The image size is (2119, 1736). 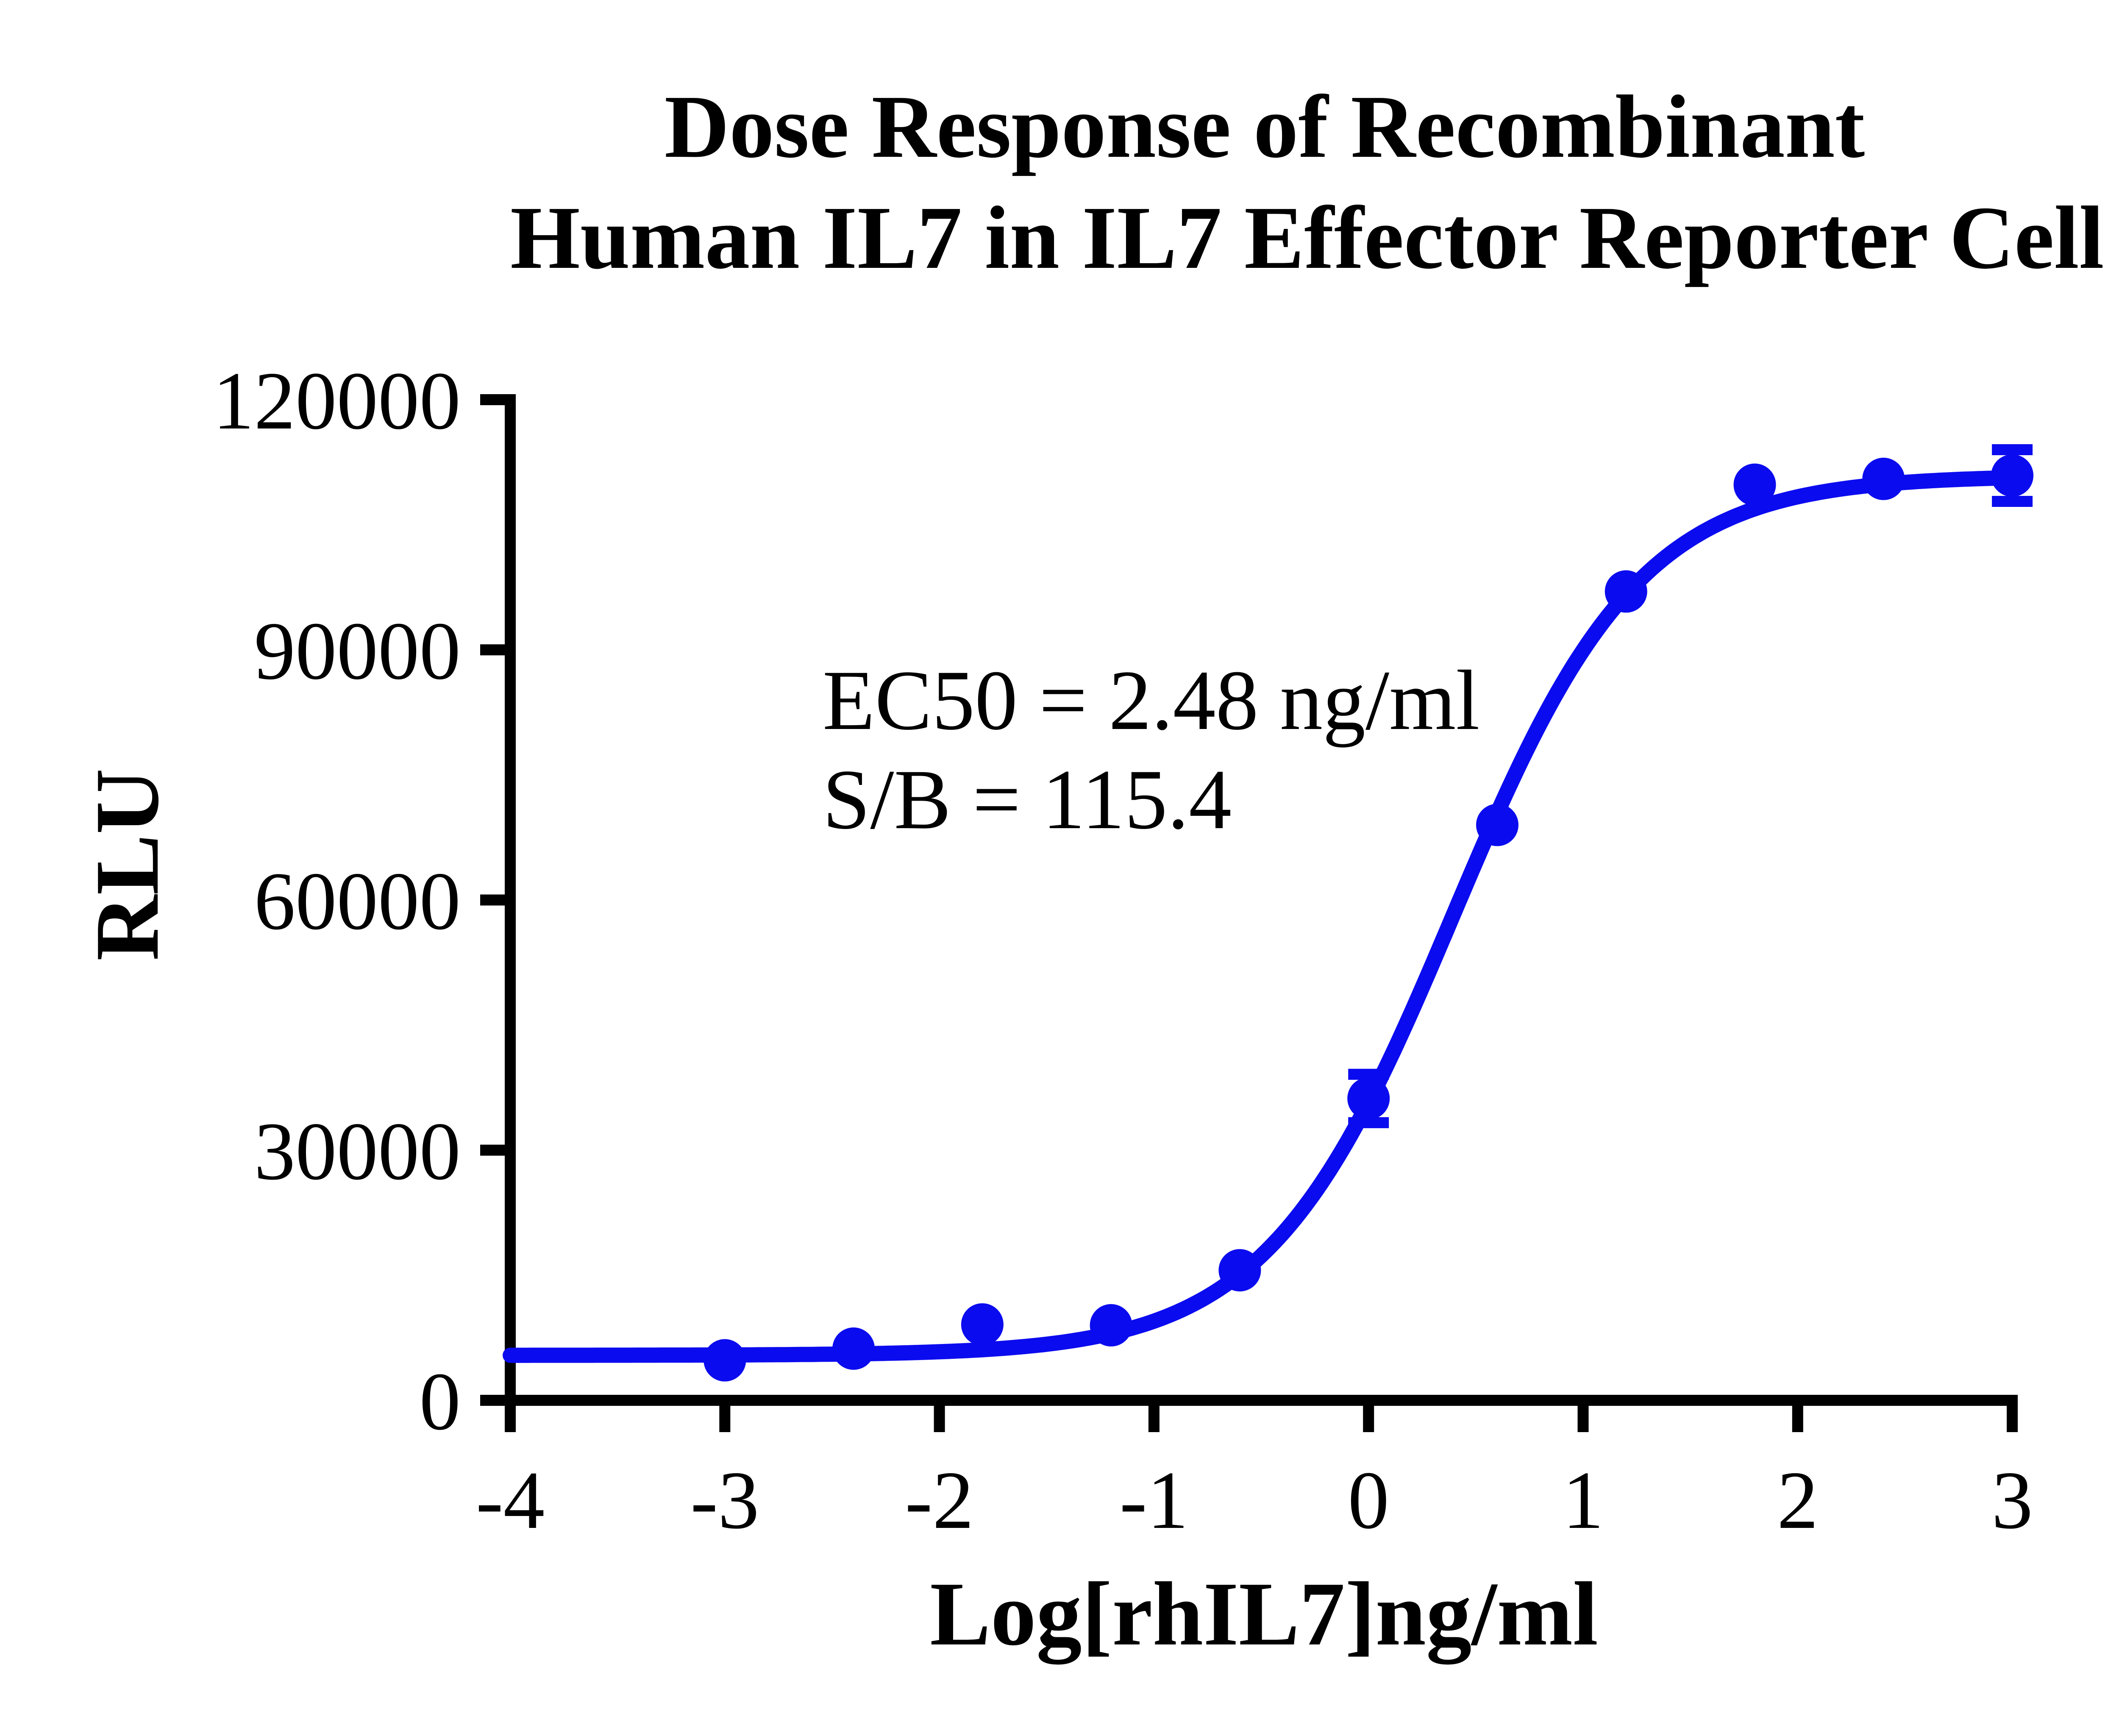 What do you see at coordinates (511, 1500) in the screenshot?
I see `x-tick-label: -4` at bounding box center [511, 1500].